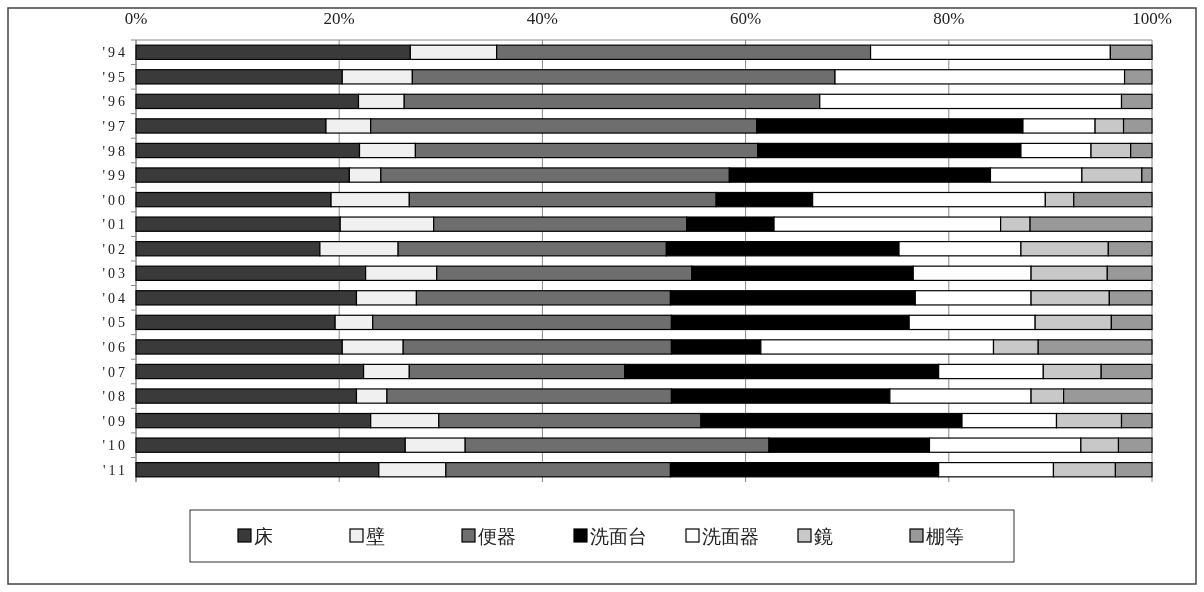  I want to click on x-tick-label: 40%, so click(542, 18).